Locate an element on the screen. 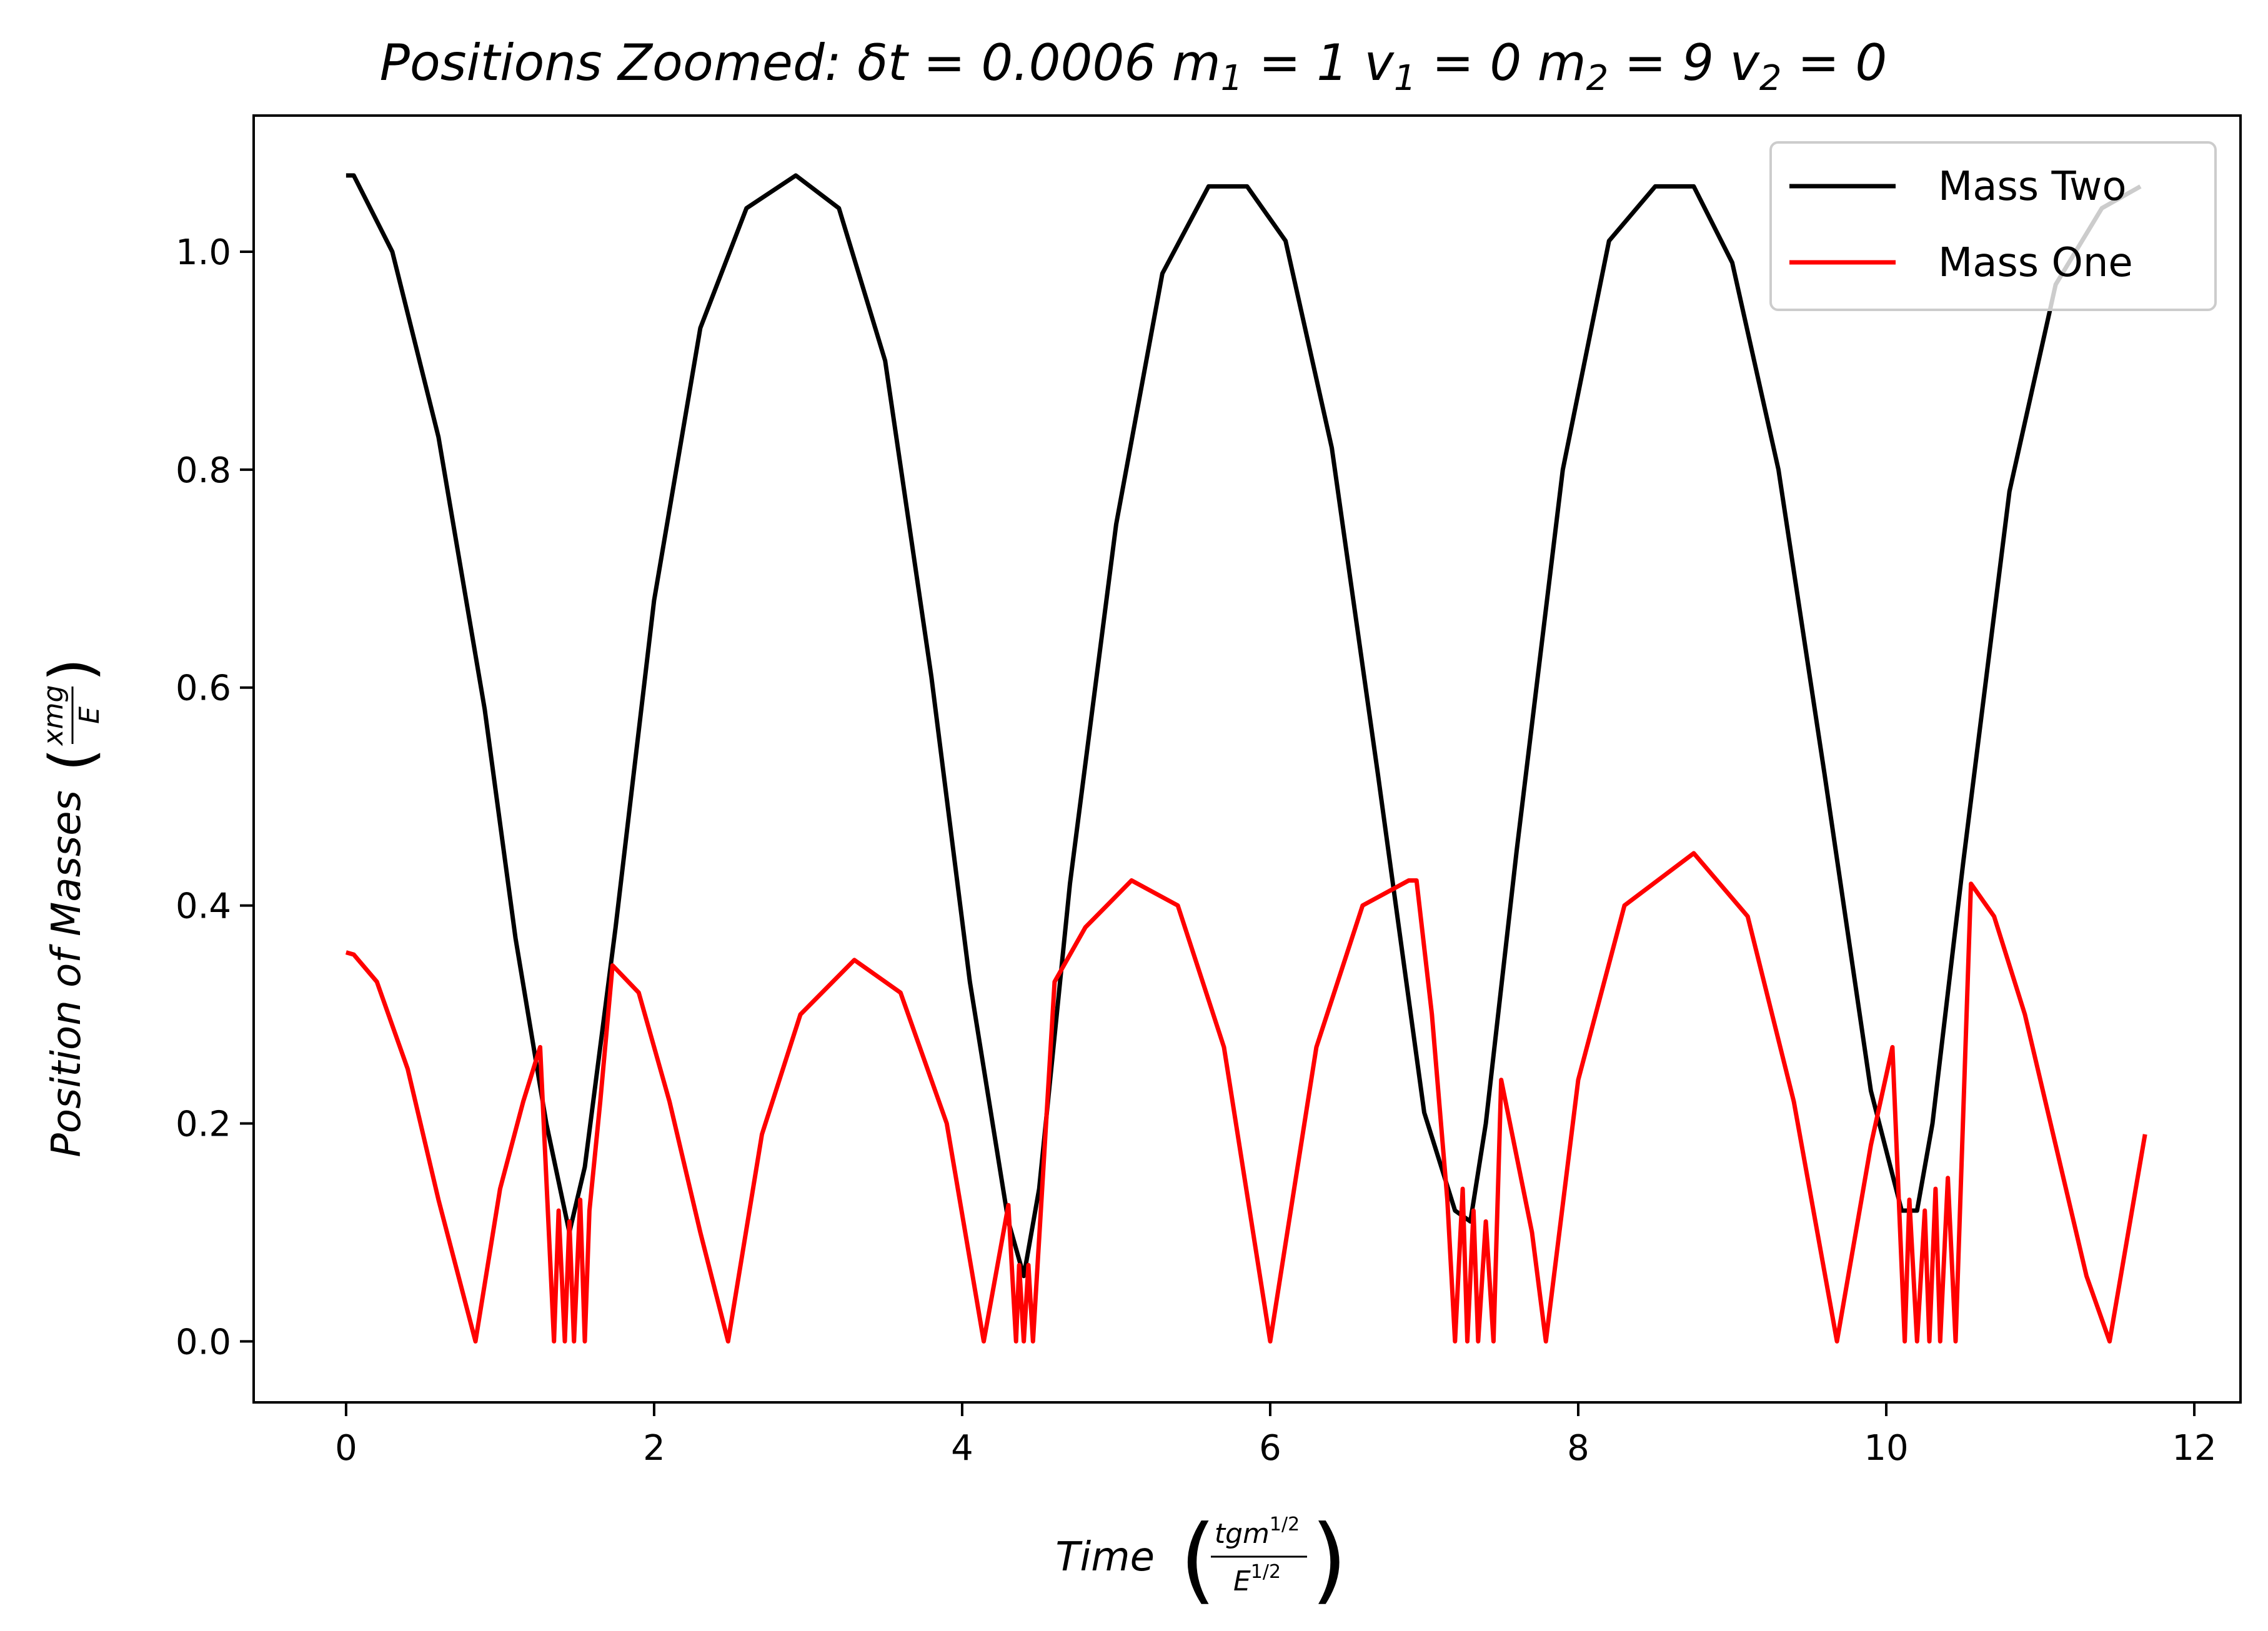  y-tick-label: 0.0 is located at coordinates (203, 1342).